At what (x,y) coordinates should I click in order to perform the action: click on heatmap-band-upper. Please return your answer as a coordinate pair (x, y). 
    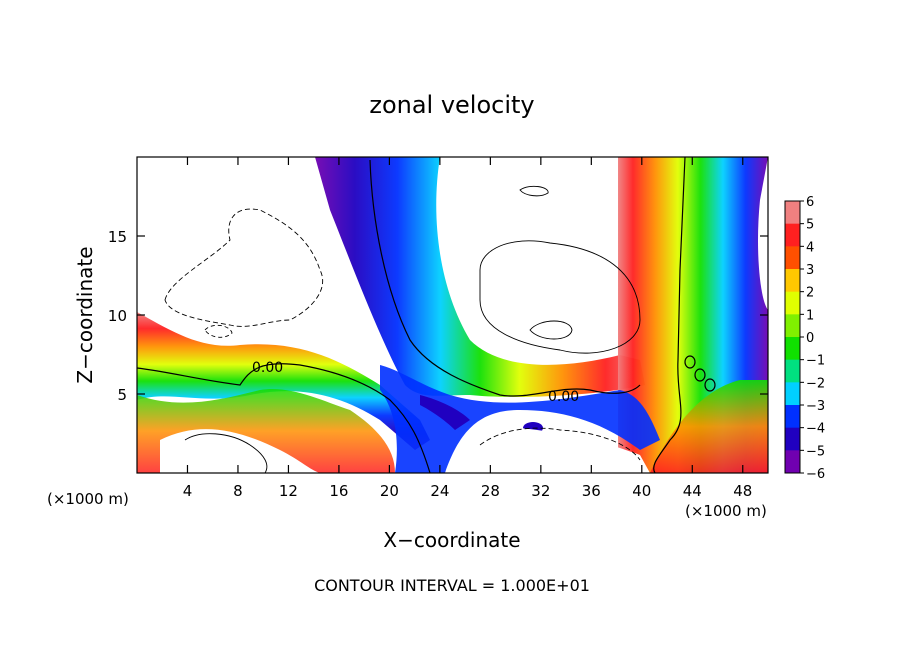
    Looking at the image, I should click on (480, 277).